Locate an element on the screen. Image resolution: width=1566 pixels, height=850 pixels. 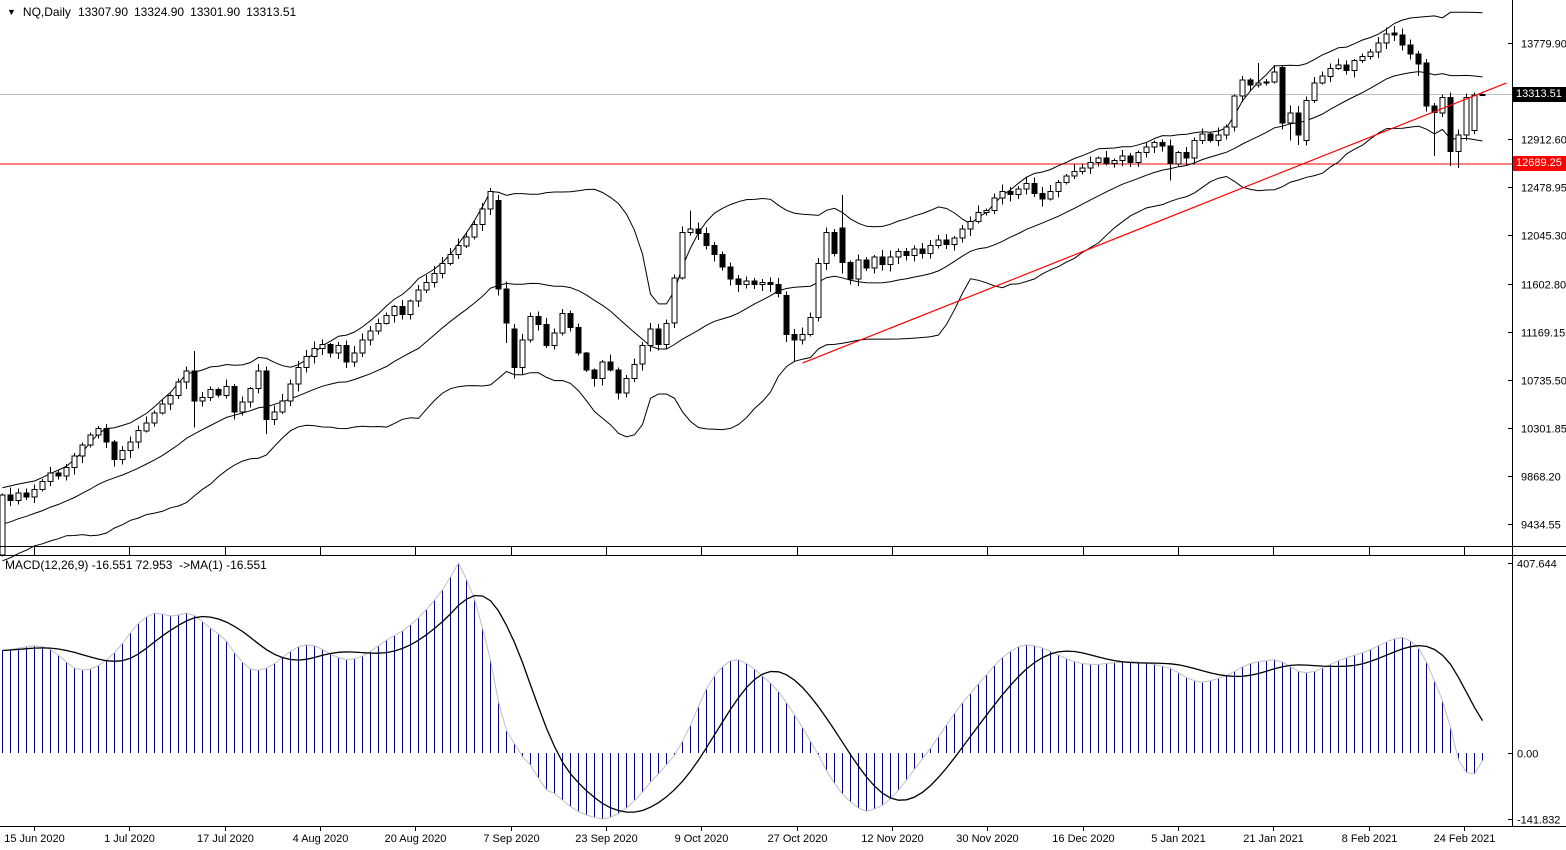
time-axis-label: 9 Oct 2020 is located at coordinates (702, 839).